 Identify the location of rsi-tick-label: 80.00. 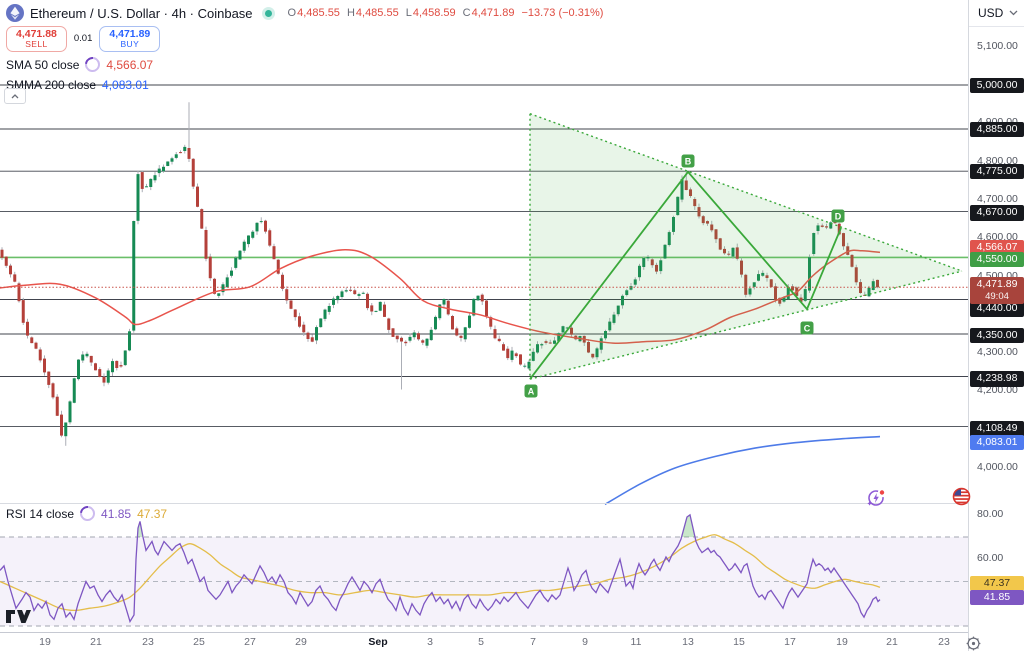
(990, 513).